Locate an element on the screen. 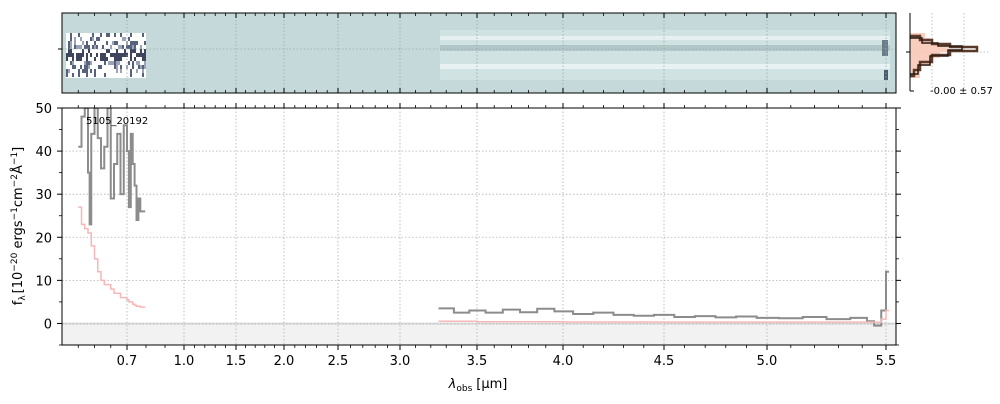 The width and height of the screenshot is (1000, 404). y-tick-label: 10 is located at coordinates (43, 281).